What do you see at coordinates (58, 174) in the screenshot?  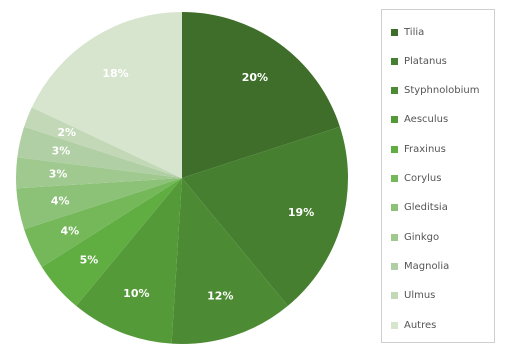 I see `slice-value-label-ginkgo: 3%` at bounding box center [58, 174].